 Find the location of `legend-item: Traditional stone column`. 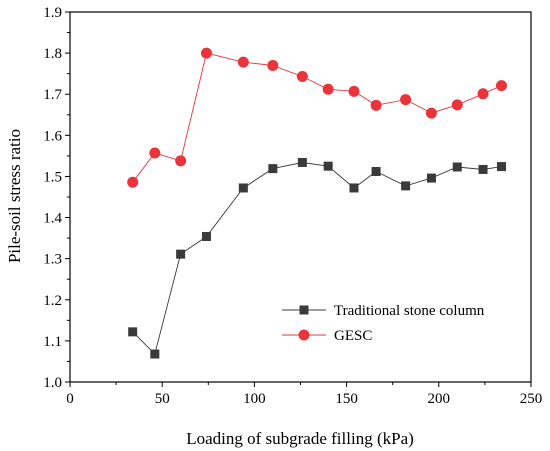

legend-item: Traditional stone column is located at coordinates (383, 311).